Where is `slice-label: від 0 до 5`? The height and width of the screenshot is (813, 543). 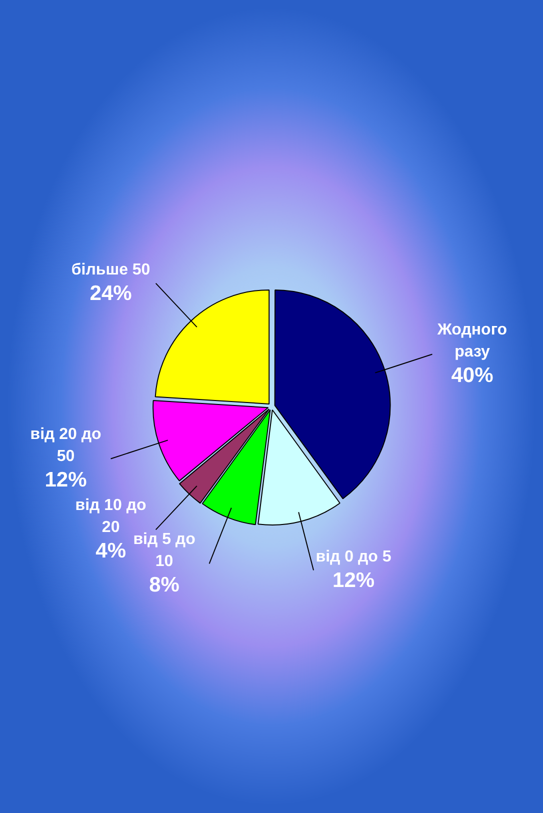 slice-label: від 0 до 5 is located at coordinates (354, 557).